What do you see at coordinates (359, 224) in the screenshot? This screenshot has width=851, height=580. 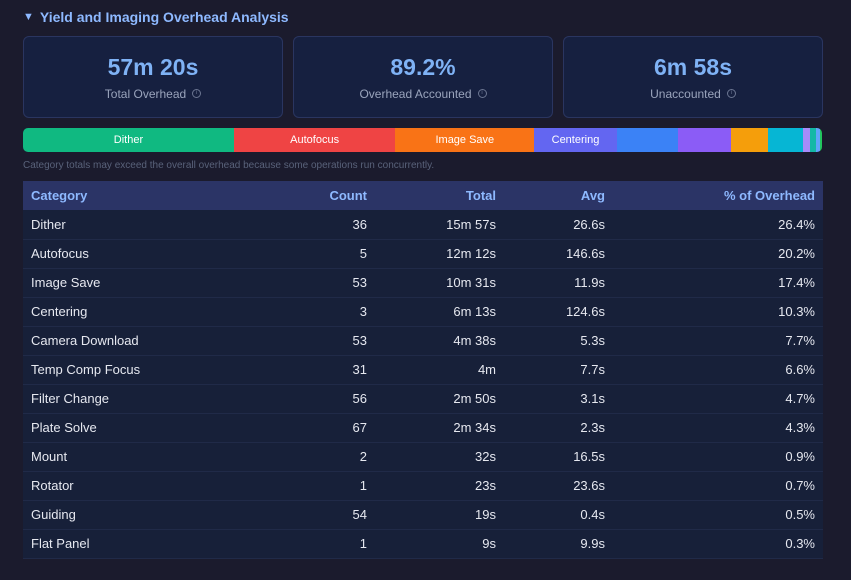 I see `cell-count: 36` at bounding box center [359, 224].